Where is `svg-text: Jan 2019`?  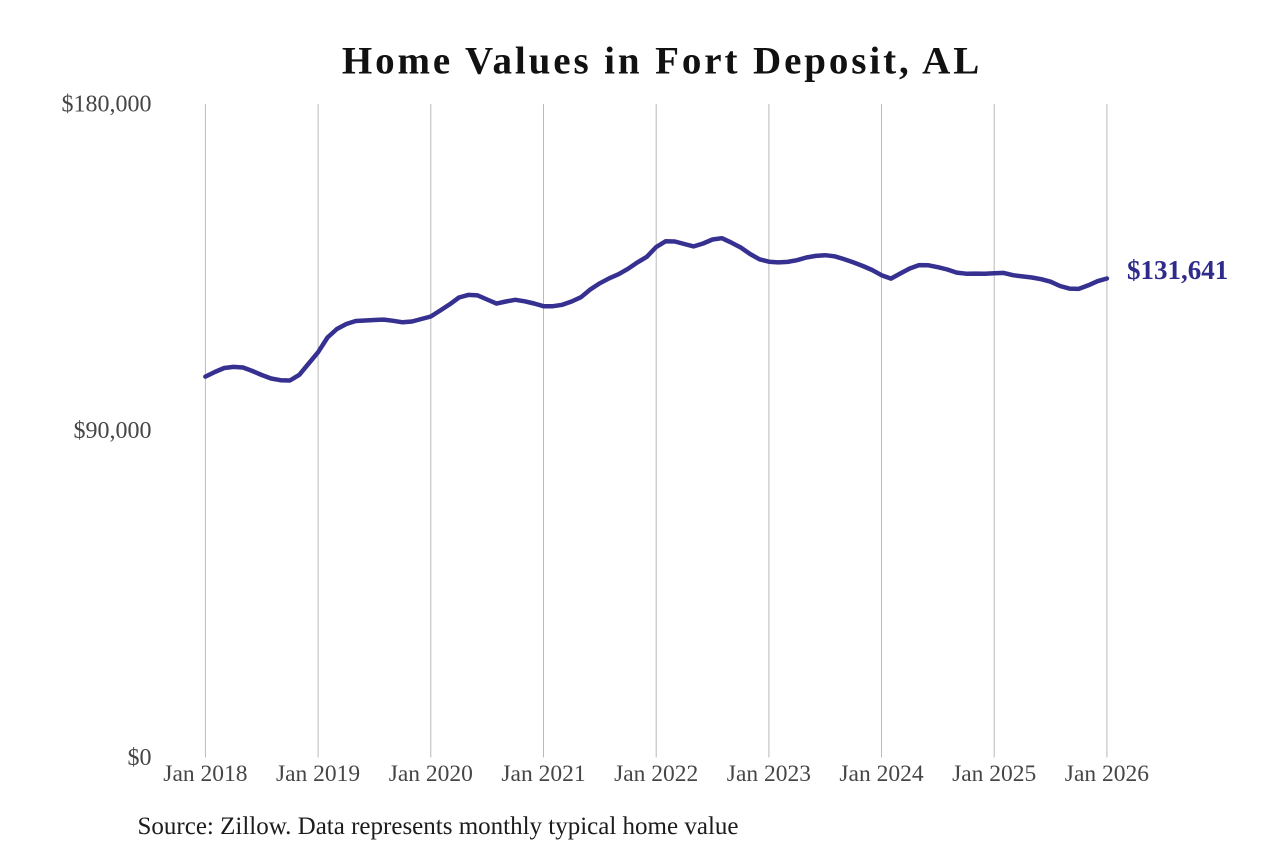
svg-text: Jan 2019 is located at coordinates (318, 774).